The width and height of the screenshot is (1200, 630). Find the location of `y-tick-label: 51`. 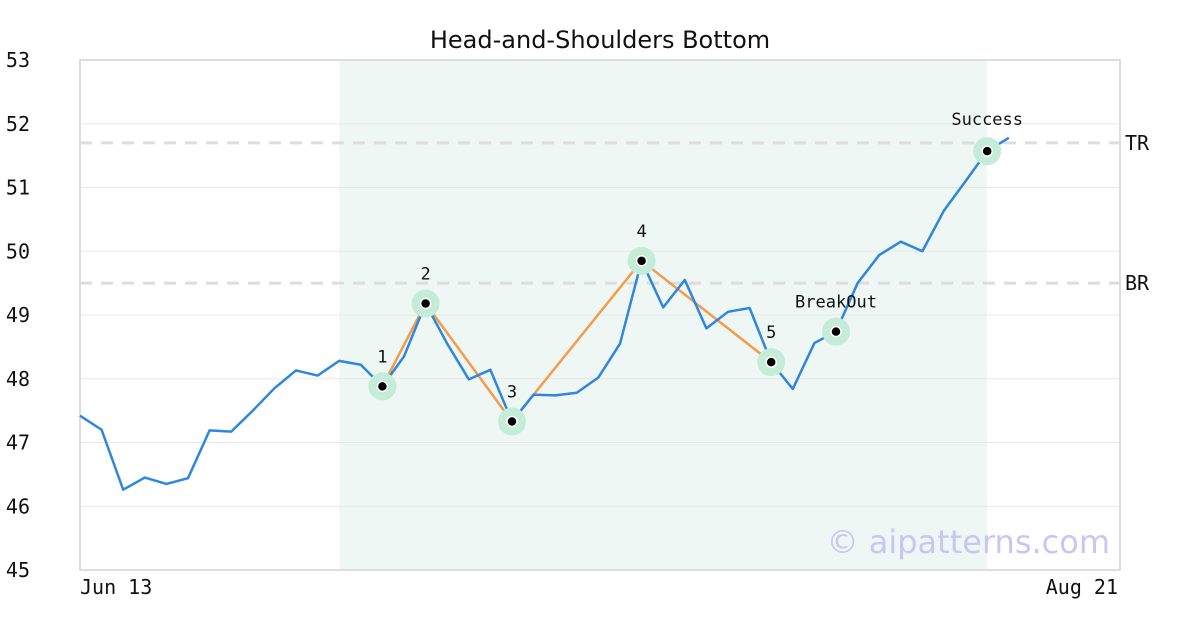

y-tick-label: 51 is located at coordinates (18, 188).